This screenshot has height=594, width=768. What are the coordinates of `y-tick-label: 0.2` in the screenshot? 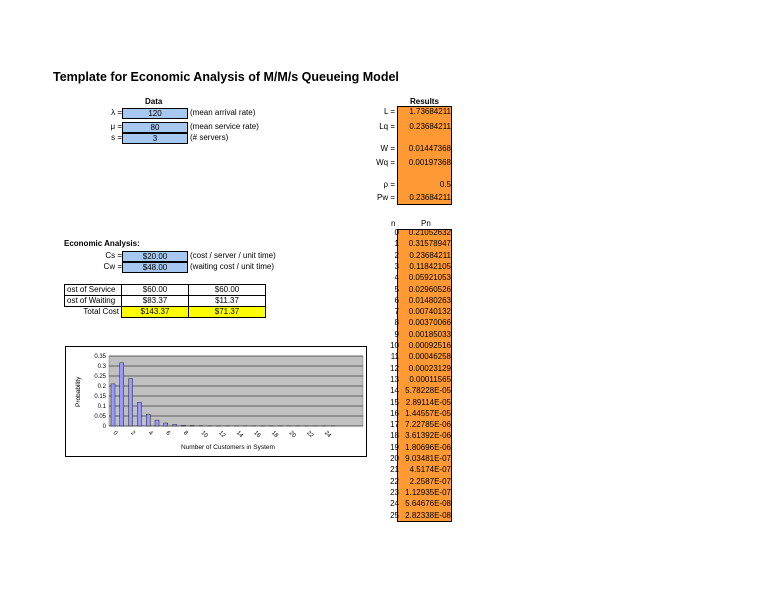 It's located at (102, 387).